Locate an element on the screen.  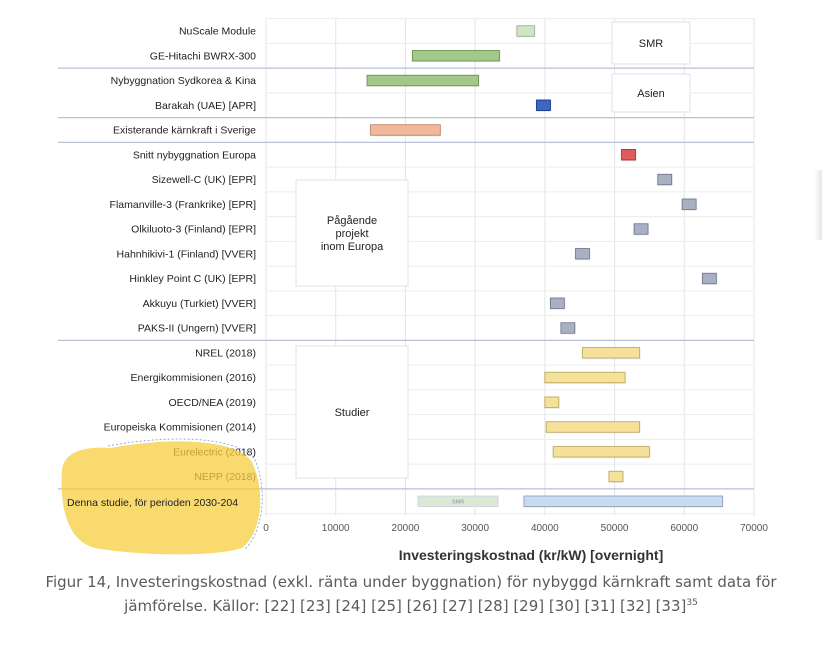
category-label: Sizewell-C (UK) [EPR] is located at coordinates (204, 180).